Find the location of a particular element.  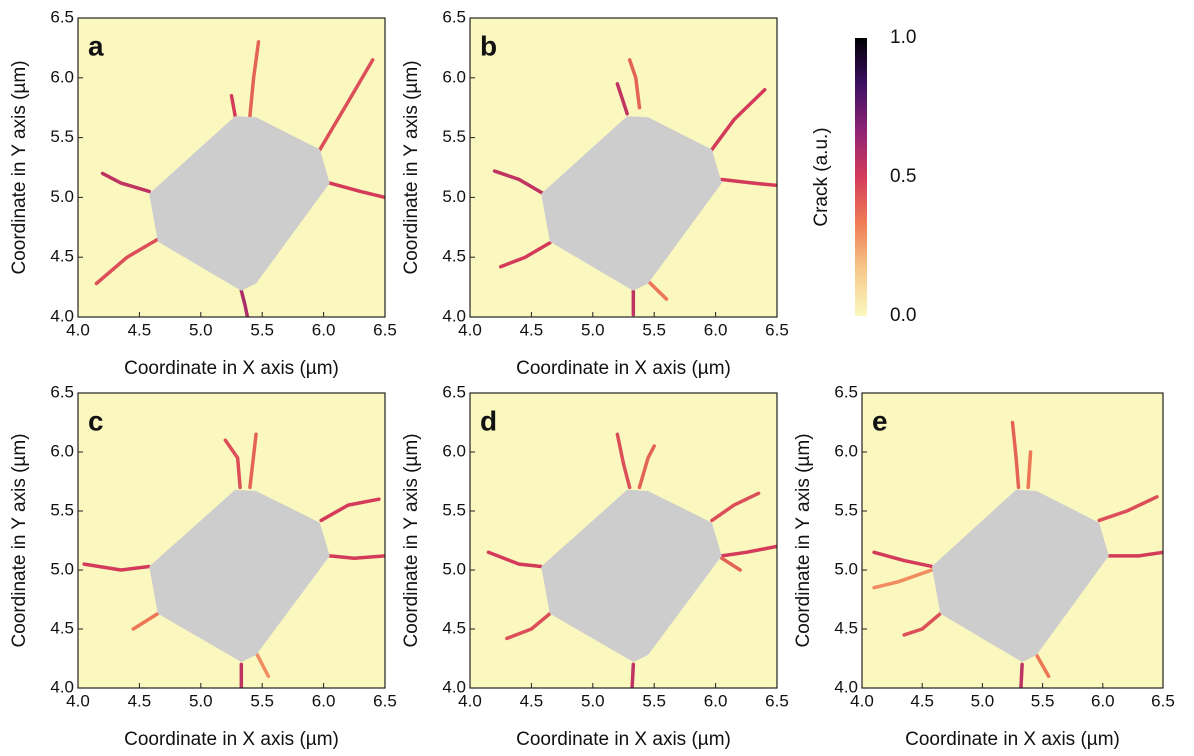

colorbar: 0.0 0.5 1.0 Crack (a.u.) is located at coordinates (863, 176).